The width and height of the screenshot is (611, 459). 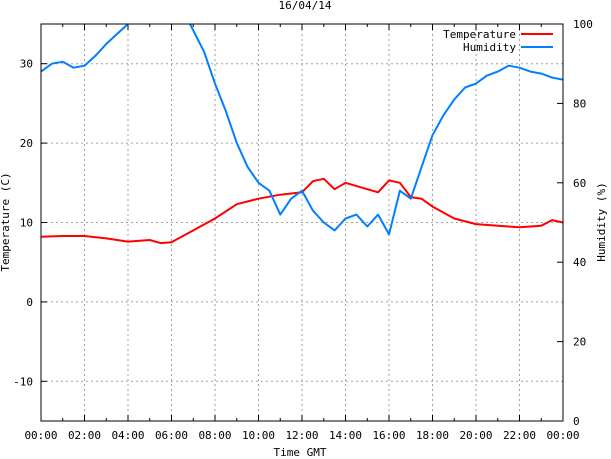 What do you see at coordinates (579, 183) in the screenshot?
I see `y2-tick-label: 60` at bounding box center [579, 183].